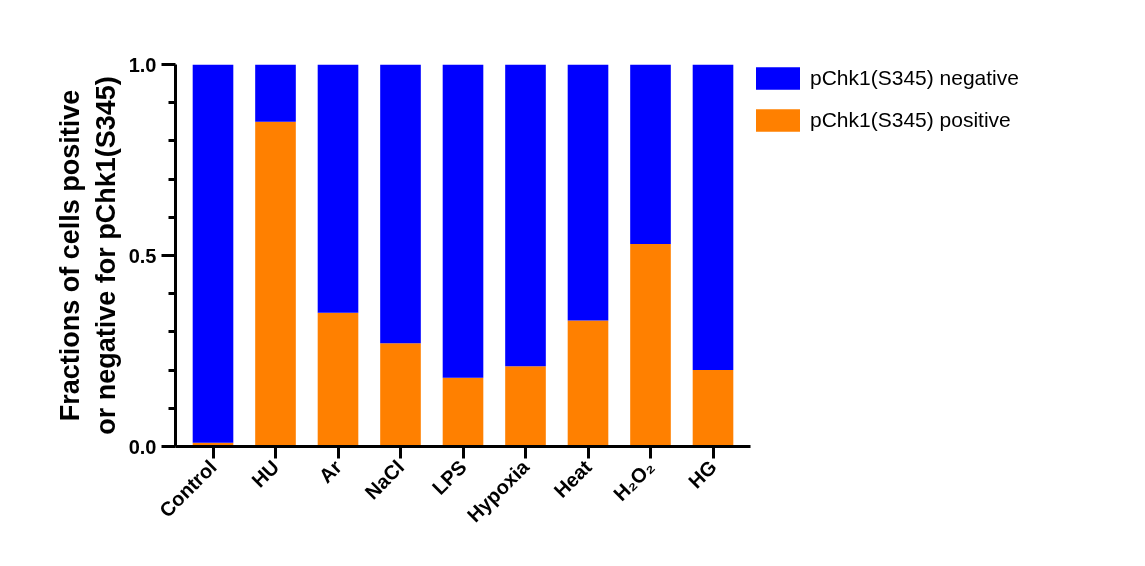 Image resolution: width=1145 pixels, height=566 pixels. I want to click on y-tick-label: 0.0, so click(142, 446).